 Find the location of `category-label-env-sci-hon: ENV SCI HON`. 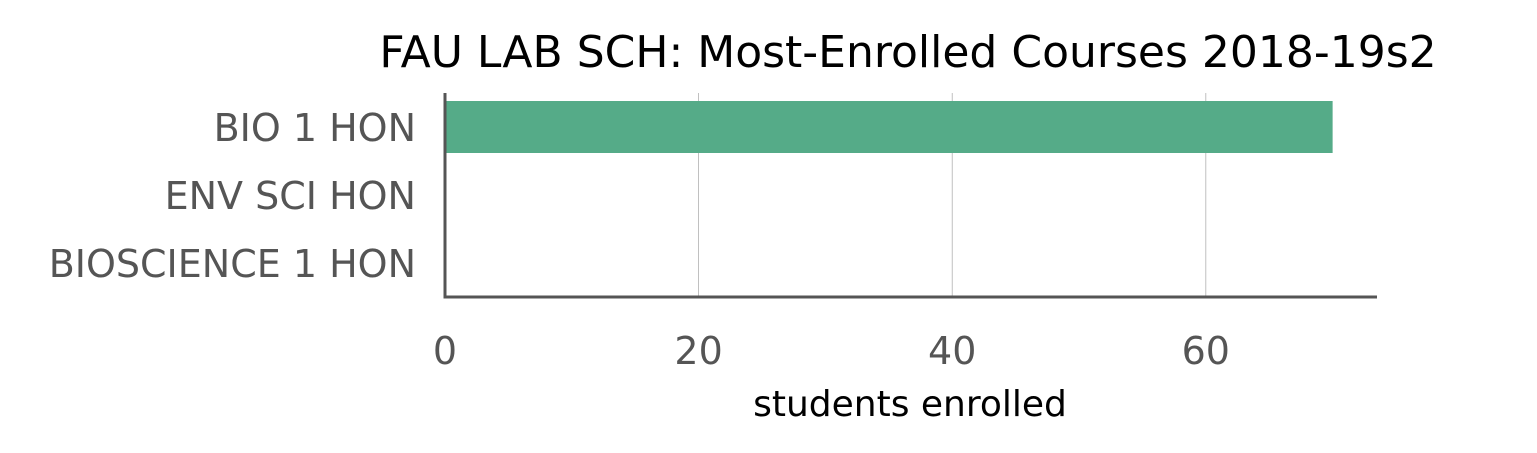

category-label-env-sci-hon: ENV SCI HON is located at coordinates (290, 196).